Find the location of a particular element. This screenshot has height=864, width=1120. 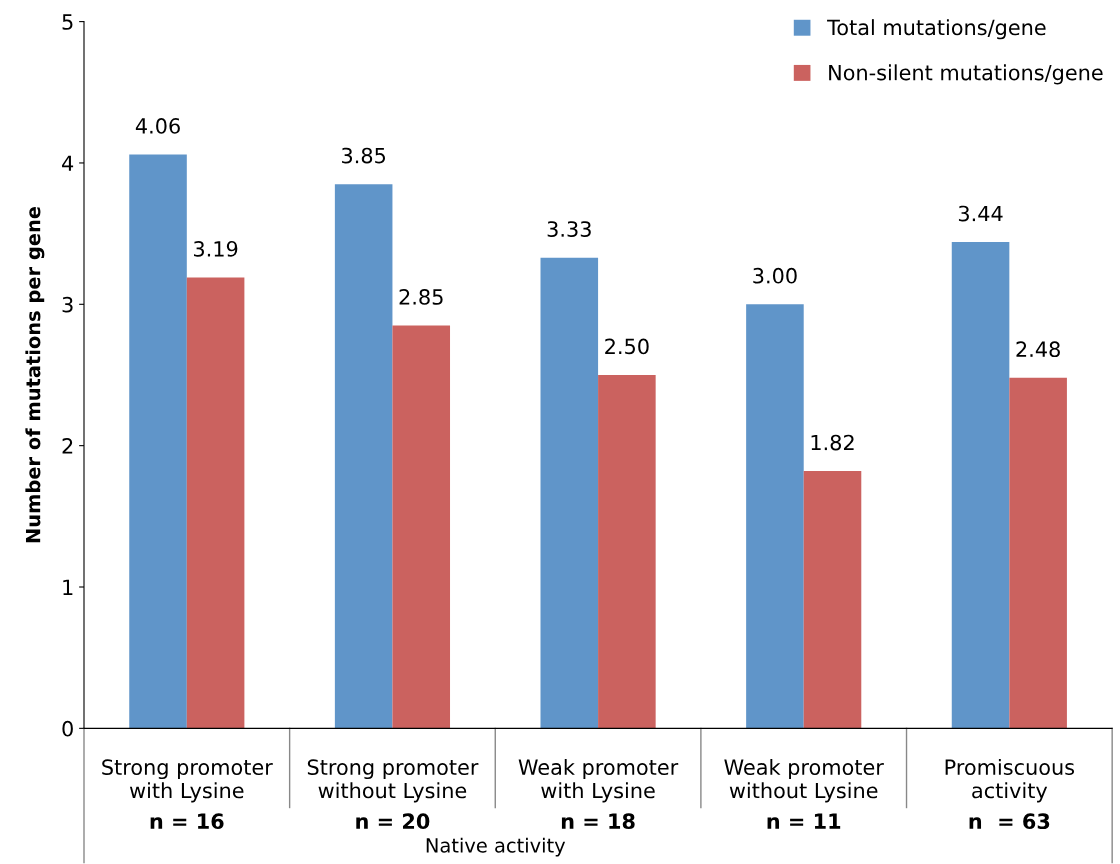

text: Native activity is located at coordinates (496, 847).